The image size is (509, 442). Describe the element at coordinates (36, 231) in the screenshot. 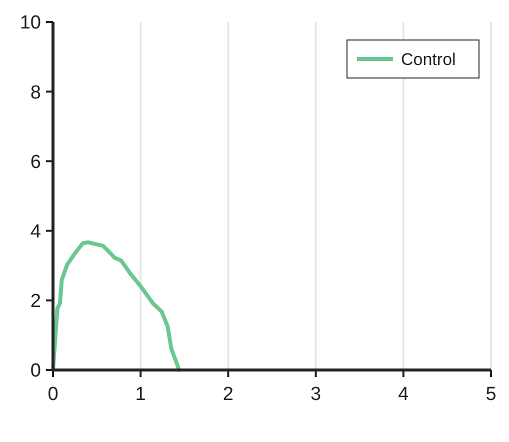

I see `y-tick-label: 4` at that location.